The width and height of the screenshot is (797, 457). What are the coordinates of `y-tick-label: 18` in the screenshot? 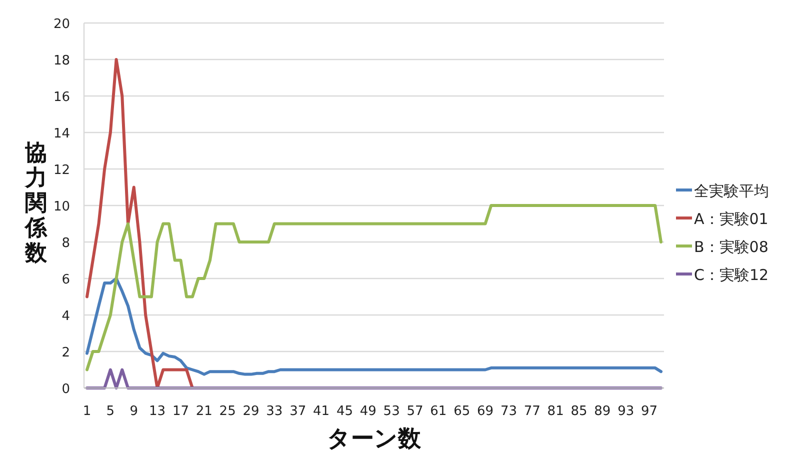 It's located at (61, 61).